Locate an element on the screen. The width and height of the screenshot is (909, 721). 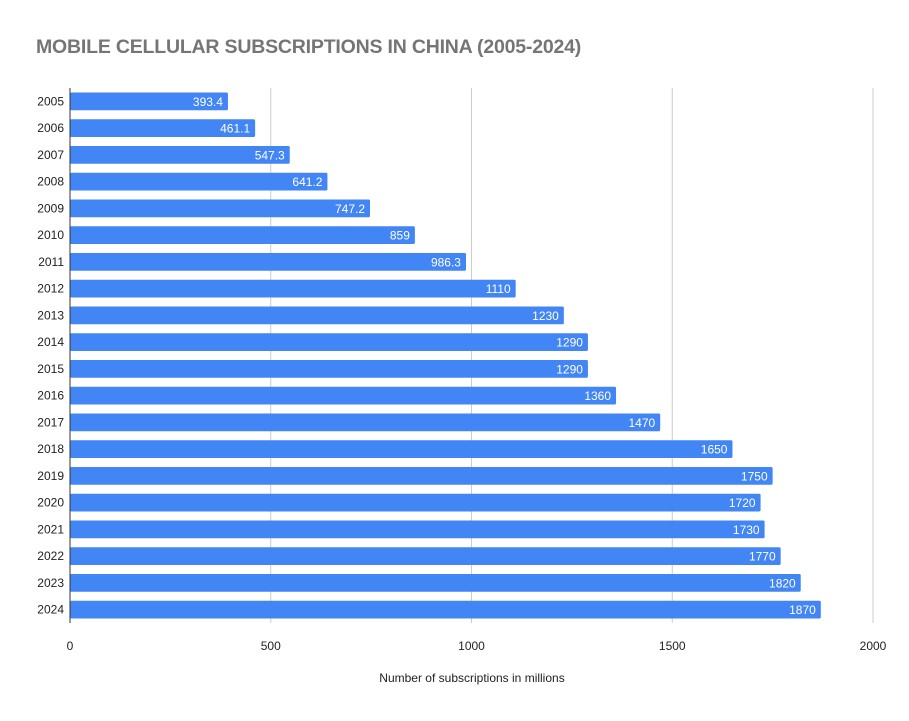
y-tick-label: 2005 is located at coordinates (50, 101).